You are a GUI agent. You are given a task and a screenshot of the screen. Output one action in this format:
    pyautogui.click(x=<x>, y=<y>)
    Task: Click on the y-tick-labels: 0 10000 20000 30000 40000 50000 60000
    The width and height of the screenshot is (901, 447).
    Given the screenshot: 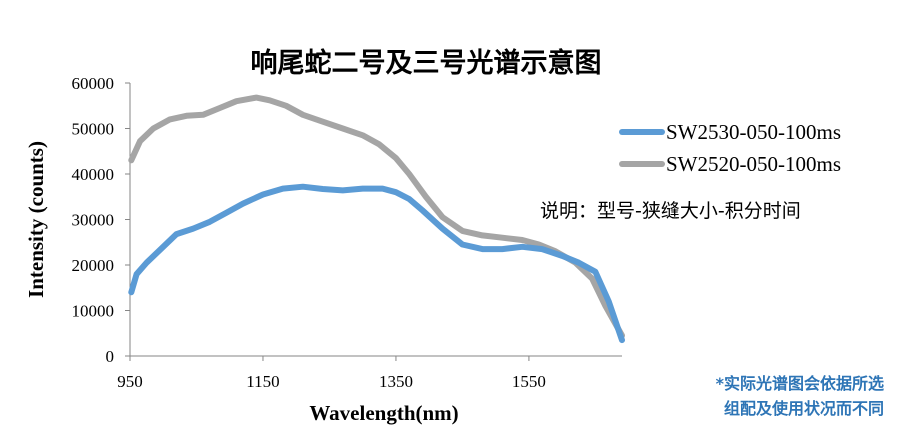 What is the action you would take?
    pyautogui.click(x=101, y=220)
    